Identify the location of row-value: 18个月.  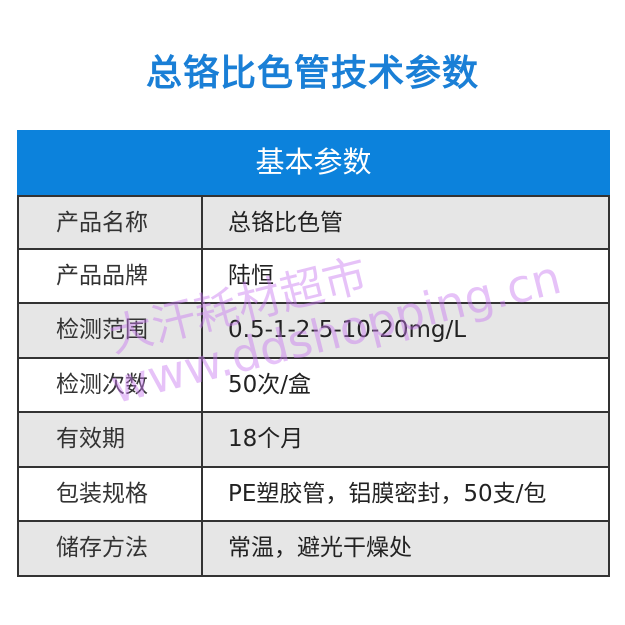
(266, 439).